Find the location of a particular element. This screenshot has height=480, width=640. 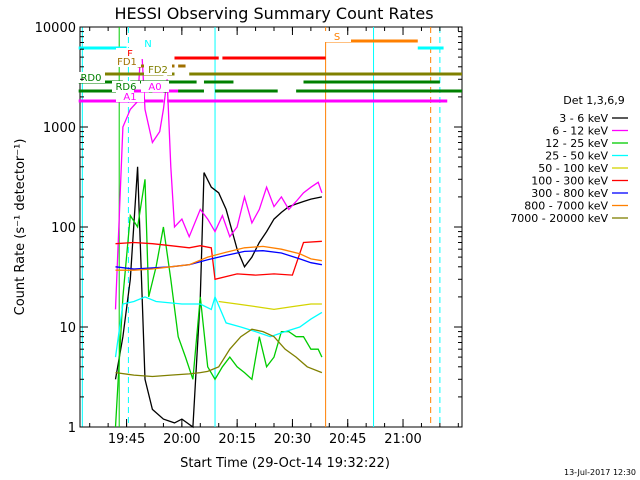

y-axis-label: Count Rate (s⁻¹ detector⁻¹) is located at coordinates (20, 227).